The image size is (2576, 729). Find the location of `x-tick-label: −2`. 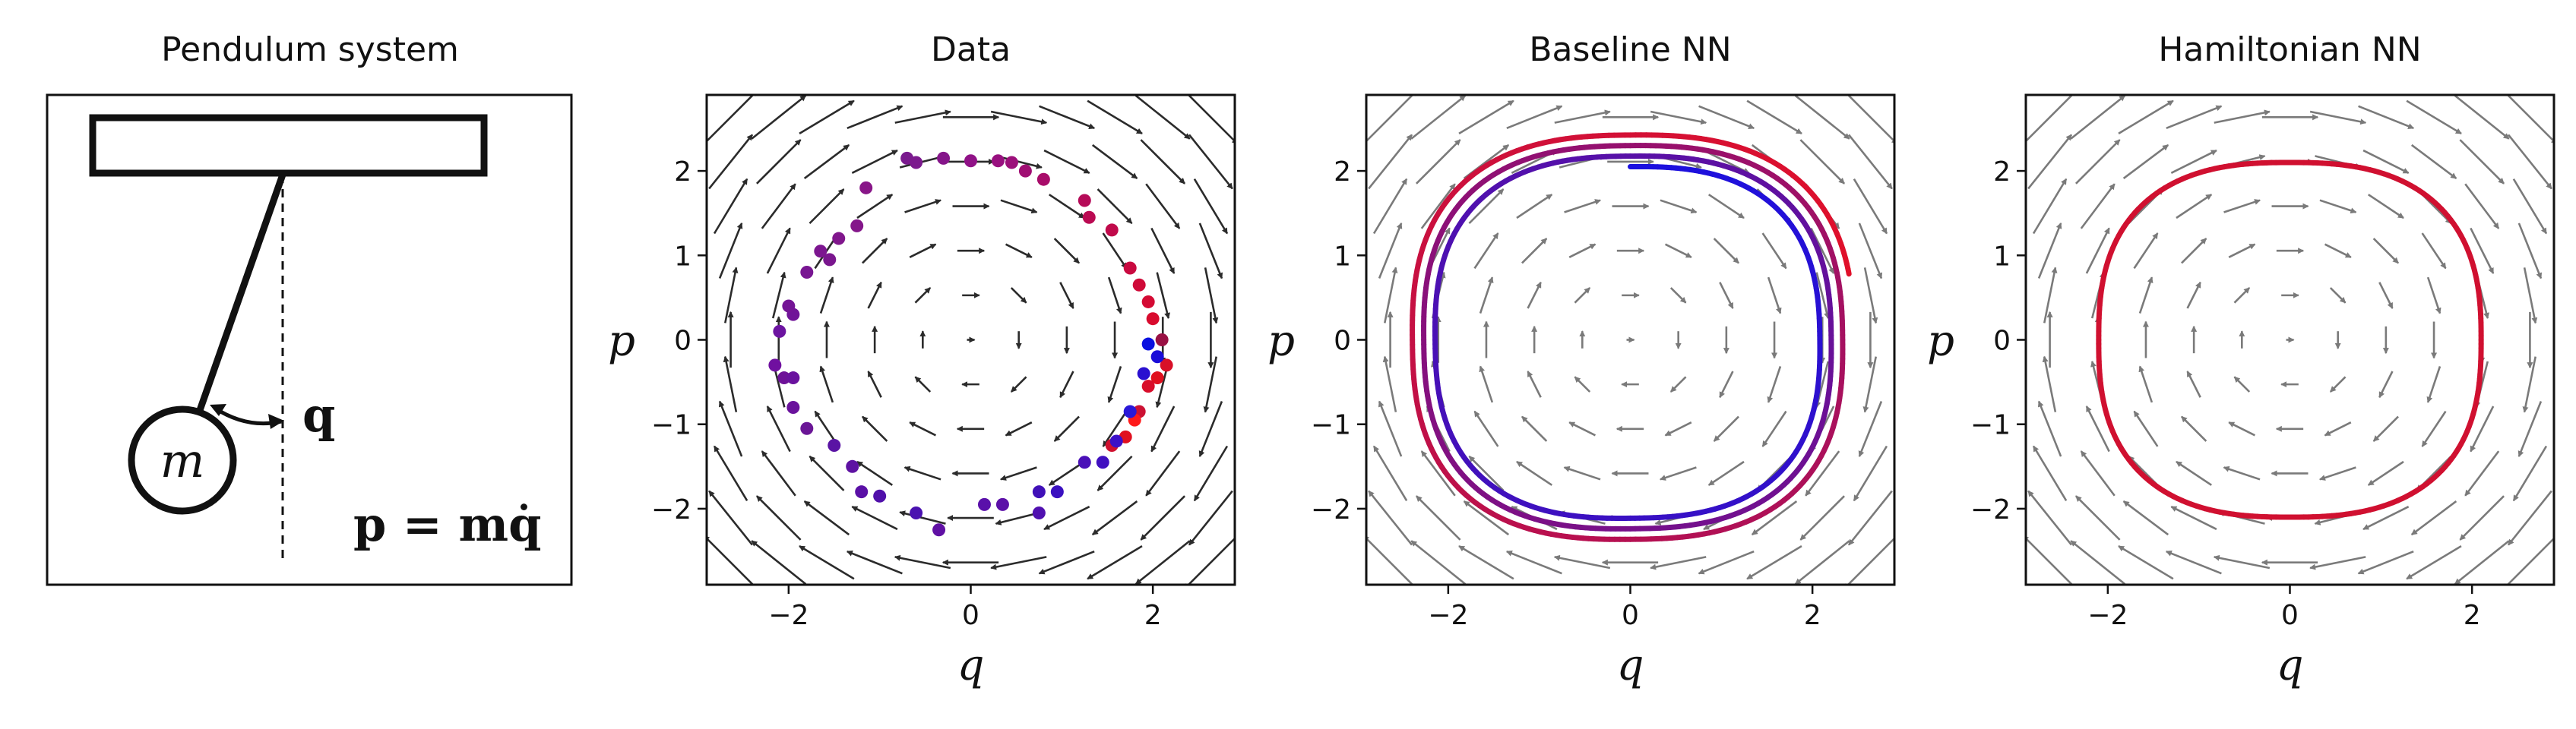

x-tick-label: −2 is located at coordinates (1448, 615).